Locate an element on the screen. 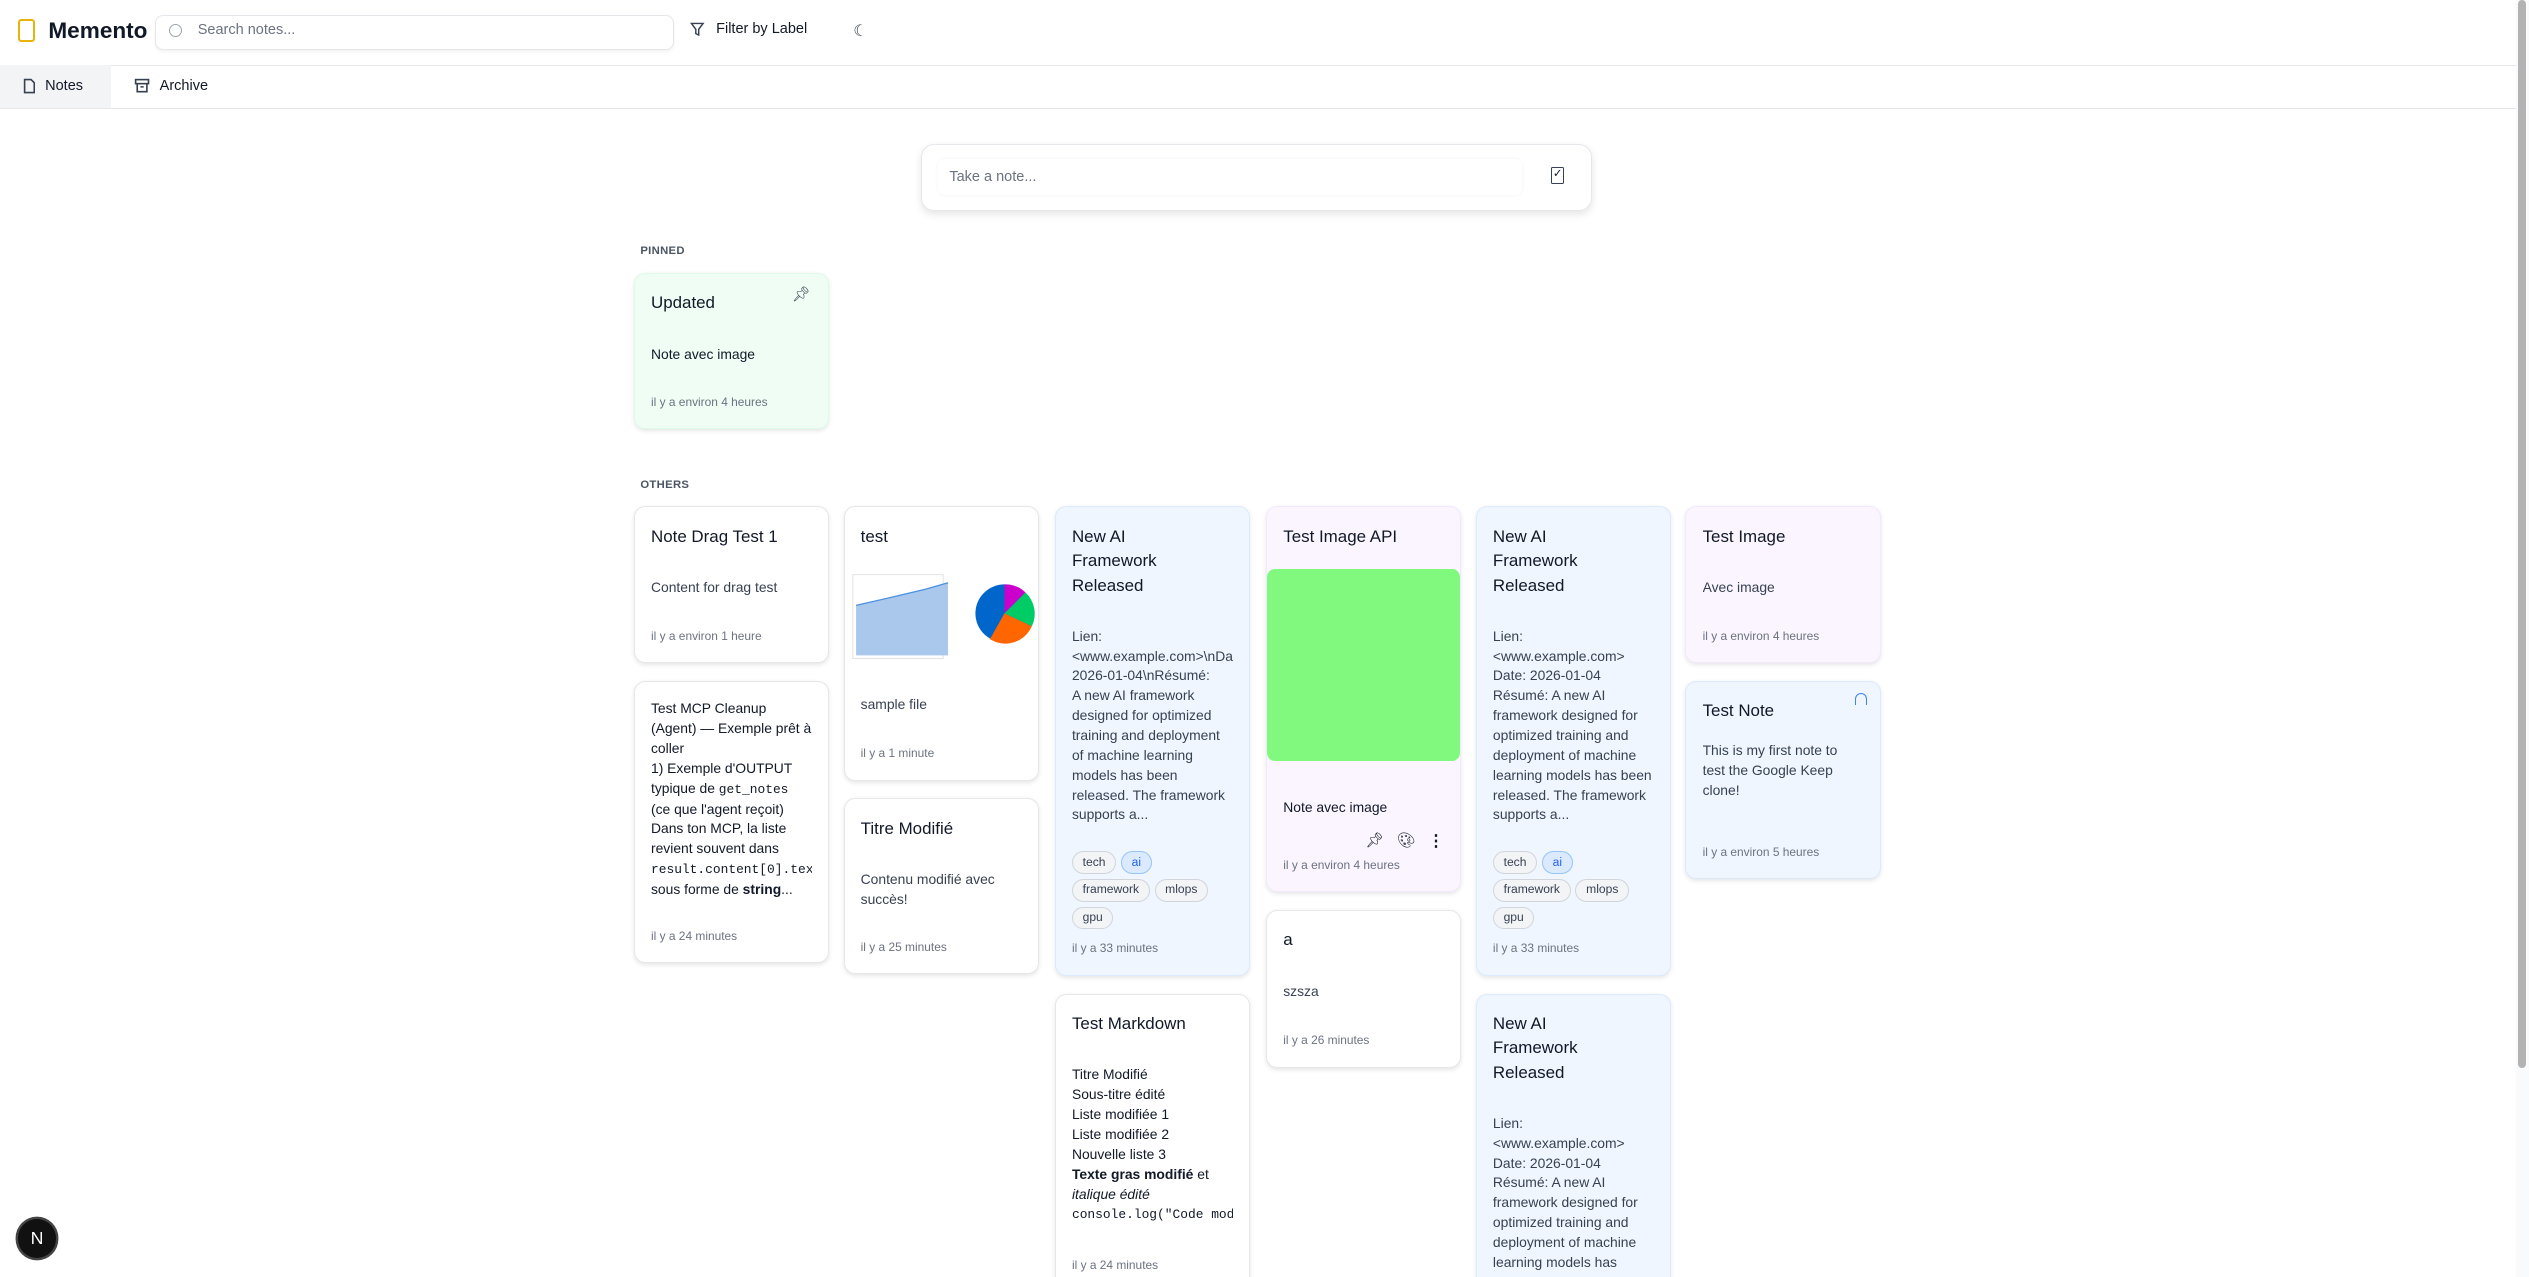 The image size is (2529, 1277). note-body: Contenu modifié avec succès! is located at coordinates (927, 889).